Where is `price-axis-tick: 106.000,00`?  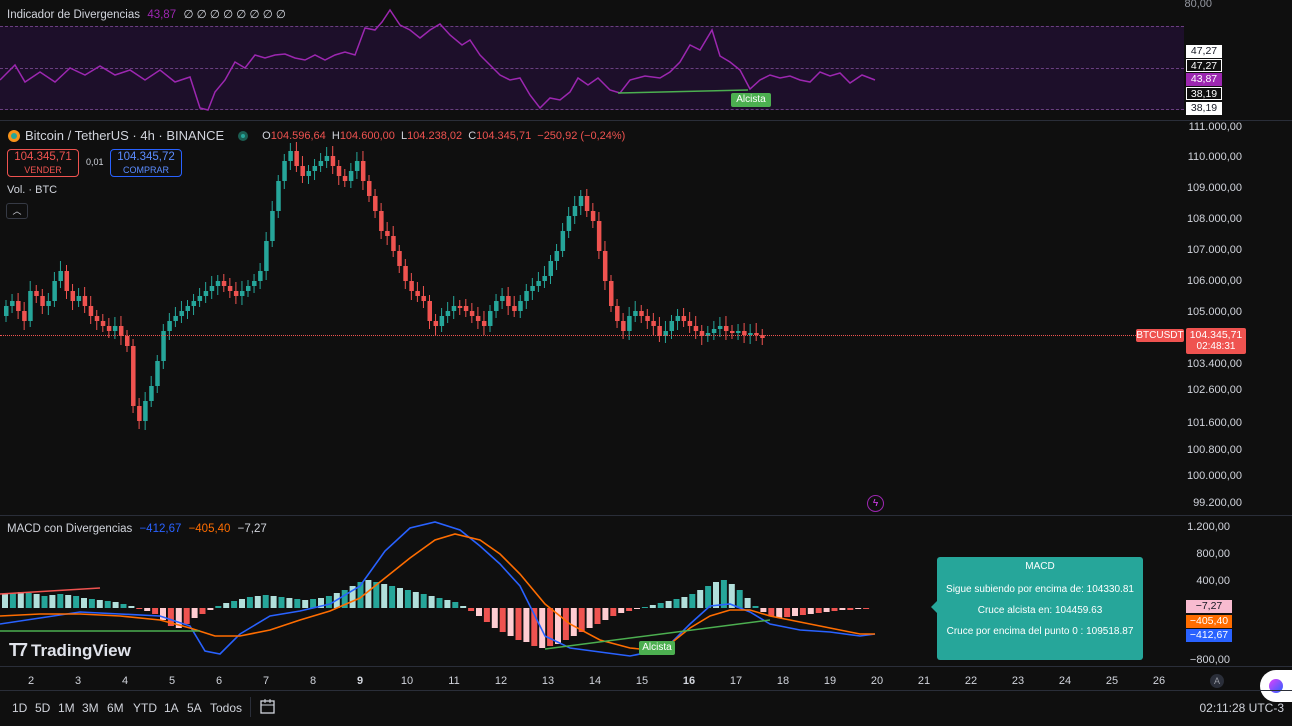 price-axis-tick: 106.000,00 is located at coordinates (1214, 281).